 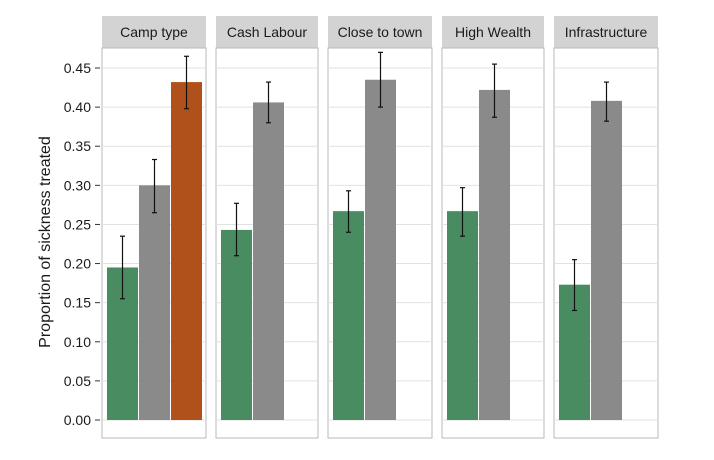 I want to click on facet-title: Infrastructure, so click(x=606, y=32).